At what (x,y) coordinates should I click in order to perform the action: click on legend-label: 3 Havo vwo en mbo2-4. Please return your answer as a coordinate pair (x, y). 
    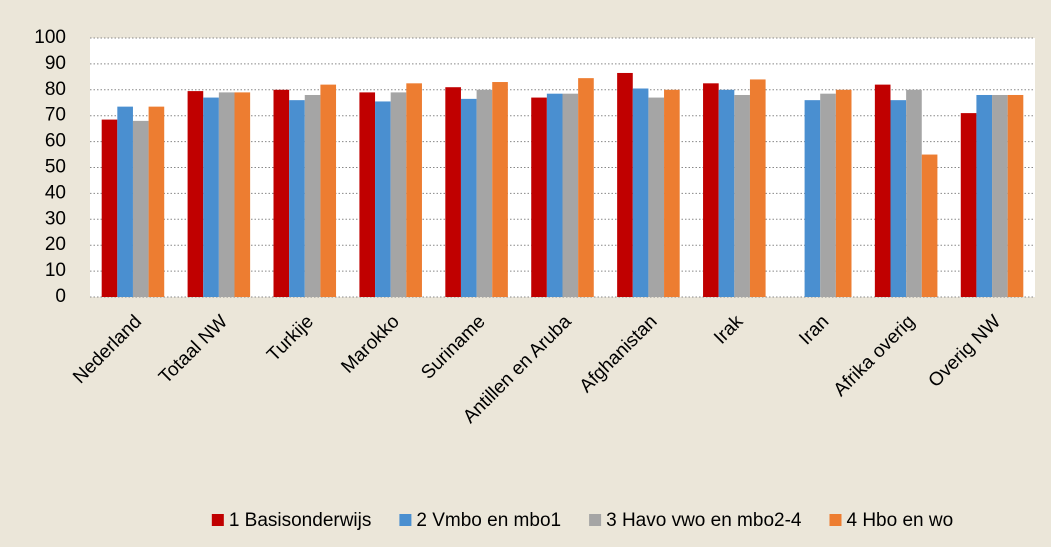
    Looking at the image, I should click on (704, 520).